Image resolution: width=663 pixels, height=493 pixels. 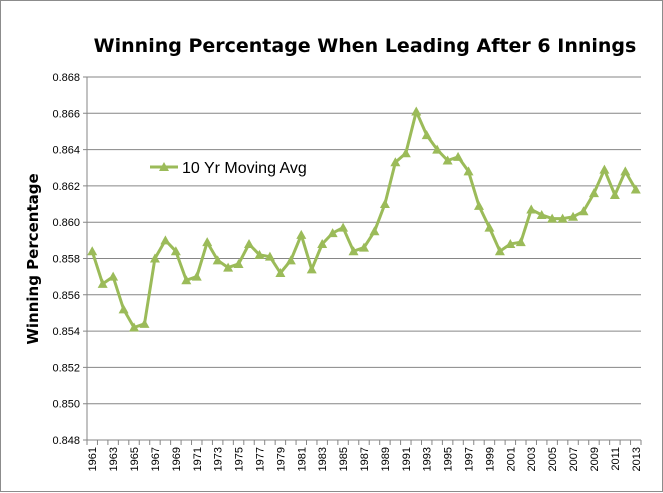 I want to click on legend-label: 10 Yr Moving Avg, so click(x=244, y=168).